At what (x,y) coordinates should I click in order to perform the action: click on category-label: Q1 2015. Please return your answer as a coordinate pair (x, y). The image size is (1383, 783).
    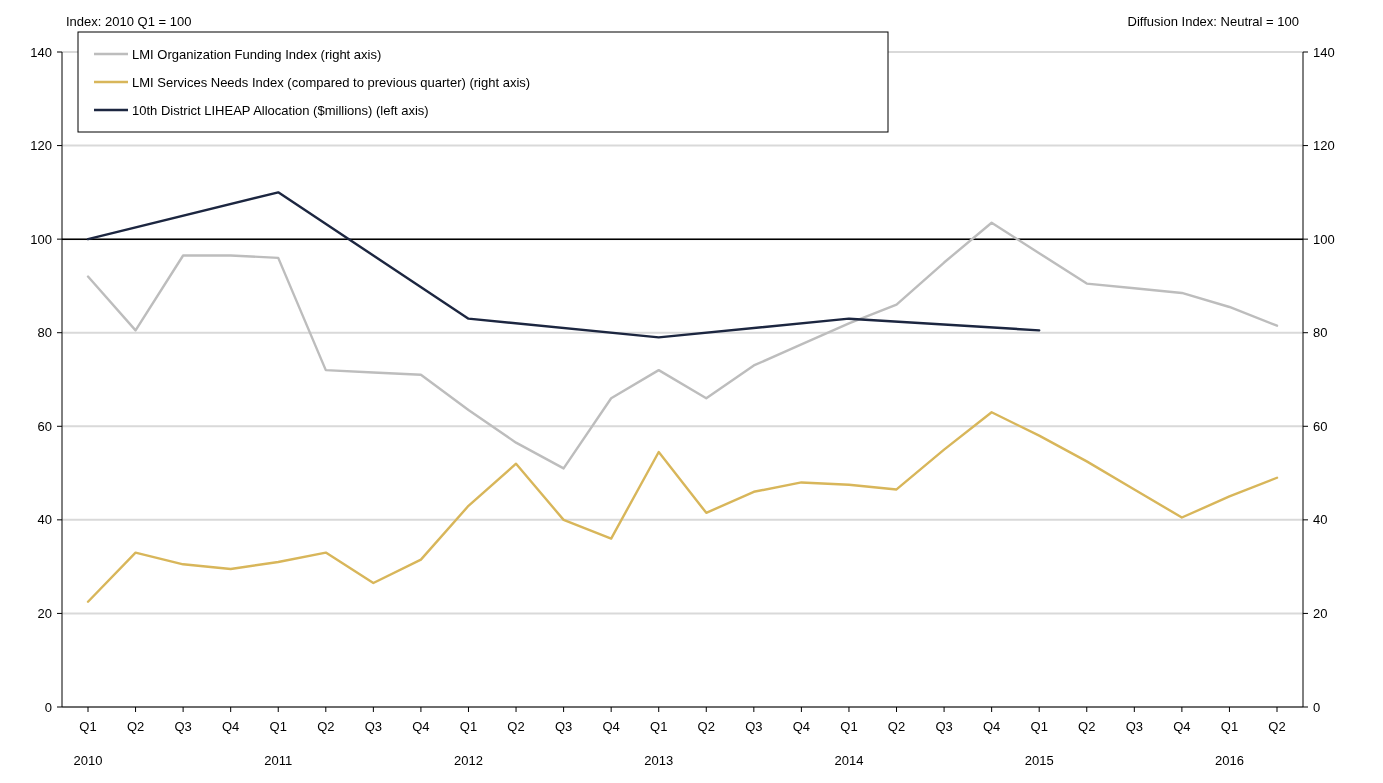
    Looking at the image, I should click on (1039, 743).